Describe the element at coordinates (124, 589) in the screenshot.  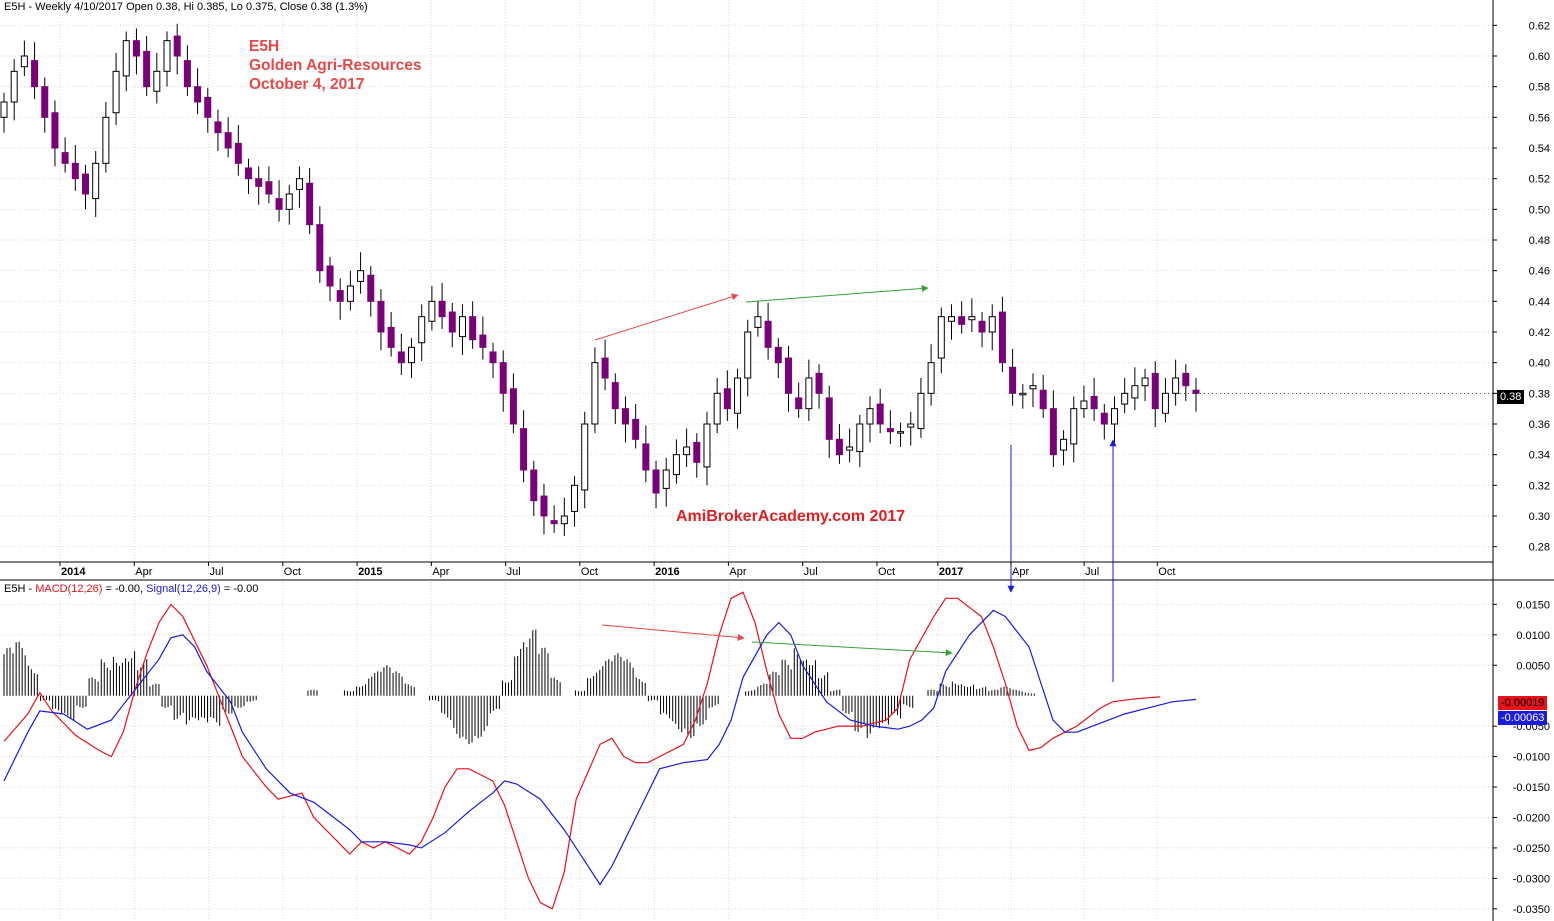
I see `macd-header-macd-value: = -0.00,` at that location.